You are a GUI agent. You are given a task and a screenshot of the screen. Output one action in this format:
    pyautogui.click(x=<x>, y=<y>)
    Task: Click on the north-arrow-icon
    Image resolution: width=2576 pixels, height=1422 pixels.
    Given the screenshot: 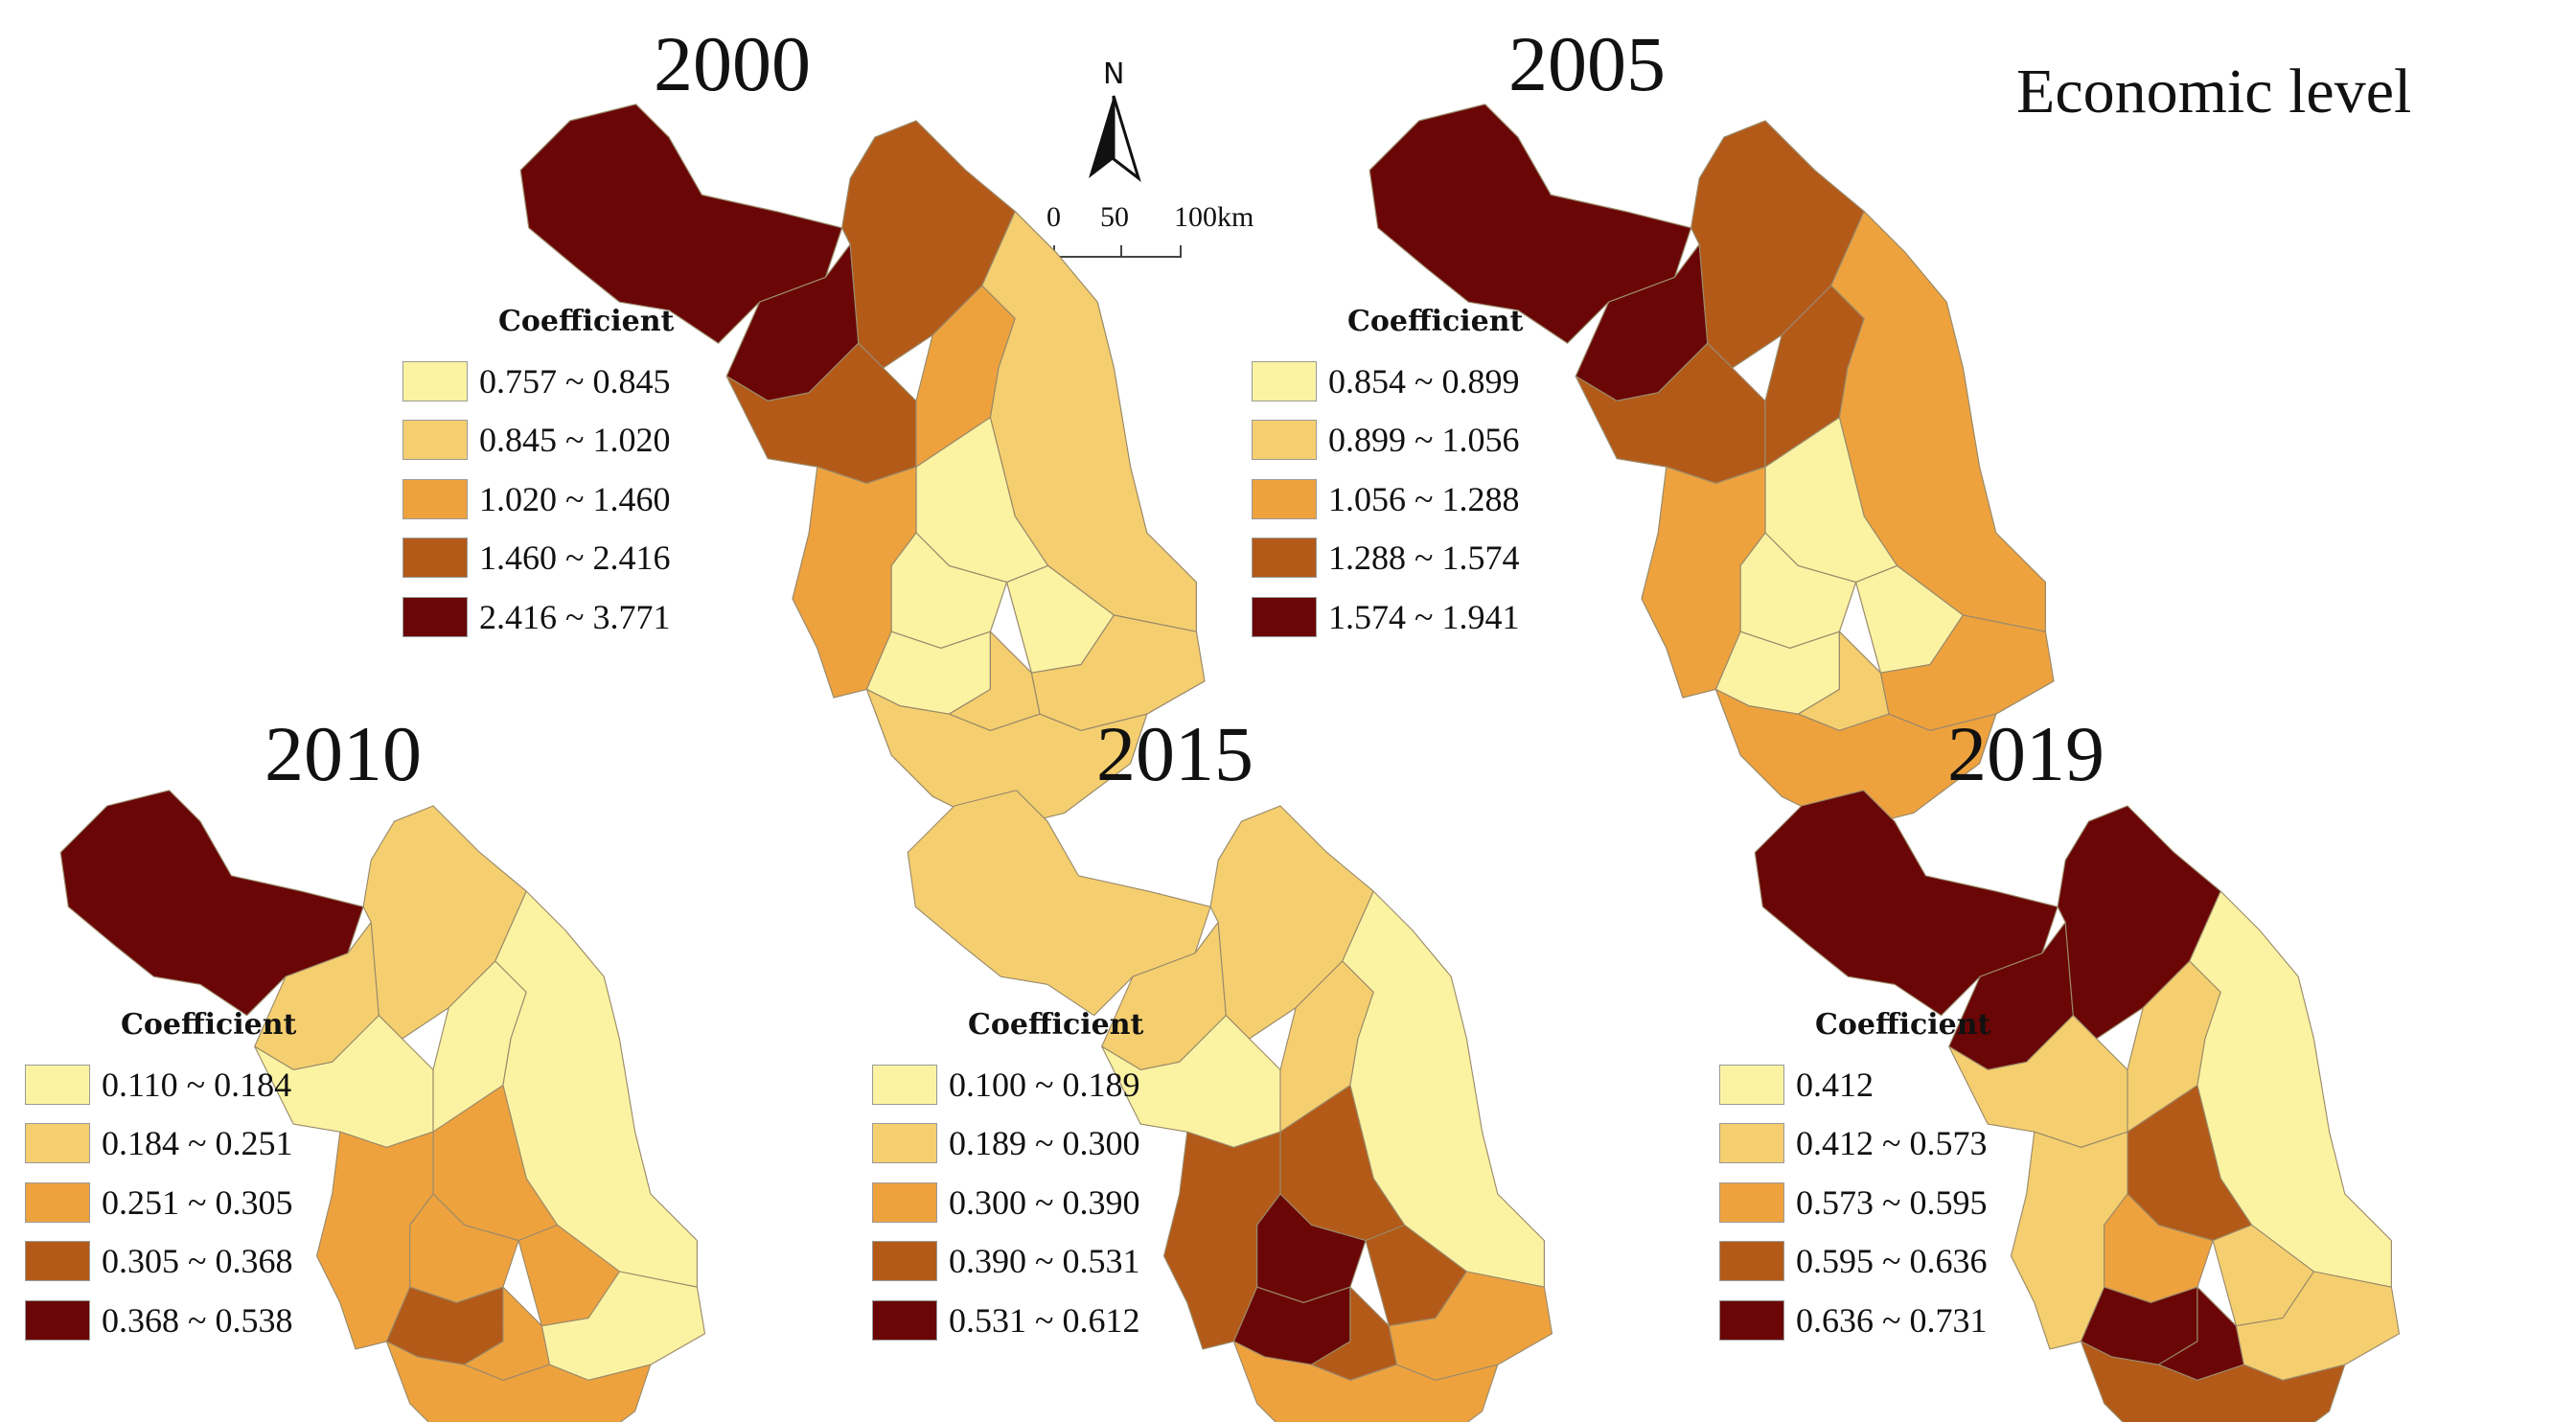 What is the action you would take?
    pyautogui.click(x=1115, y=139)
    